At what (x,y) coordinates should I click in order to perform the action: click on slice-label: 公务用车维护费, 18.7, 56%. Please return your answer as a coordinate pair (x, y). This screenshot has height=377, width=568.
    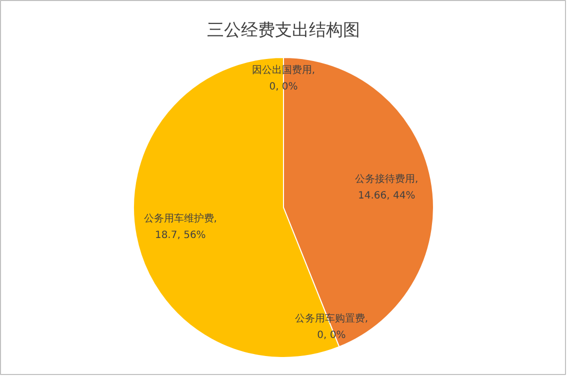
    Looking at the image, I should click on (180, 227).